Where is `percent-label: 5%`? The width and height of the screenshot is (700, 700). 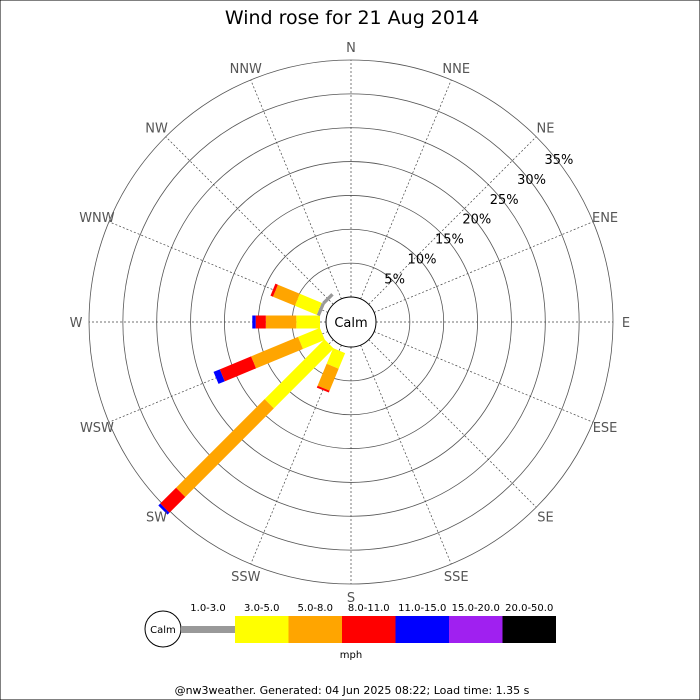
percent-label: 5% is located at coordinates (394, 279).